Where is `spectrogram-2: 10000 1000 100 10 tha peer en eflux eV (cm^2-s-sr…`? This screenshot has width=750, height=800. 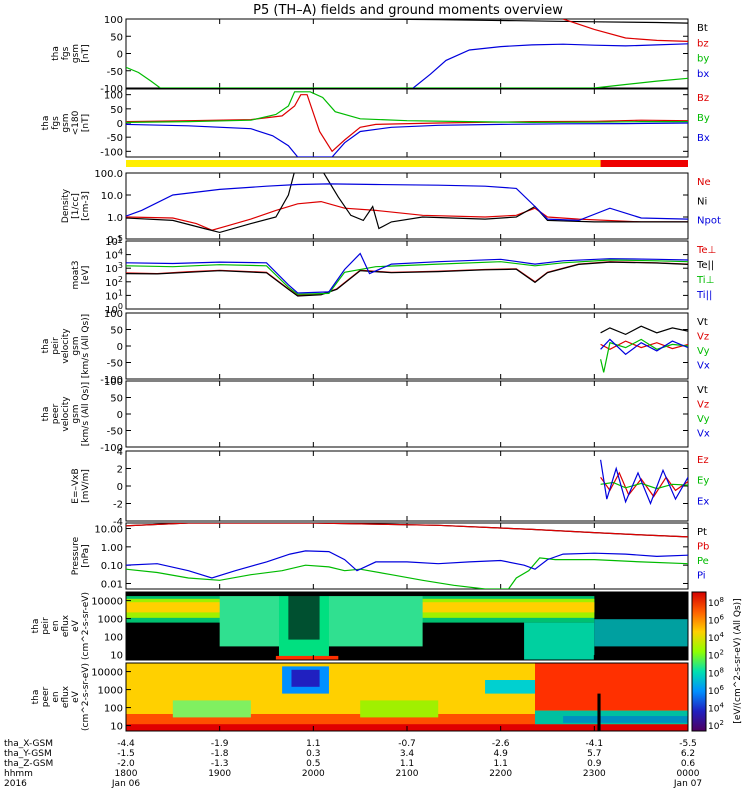
spectrogram-2: 10000 1000 100 10 tha peer en eflux eV (cm^2-s-sr… is located at coordinates (360, 697).